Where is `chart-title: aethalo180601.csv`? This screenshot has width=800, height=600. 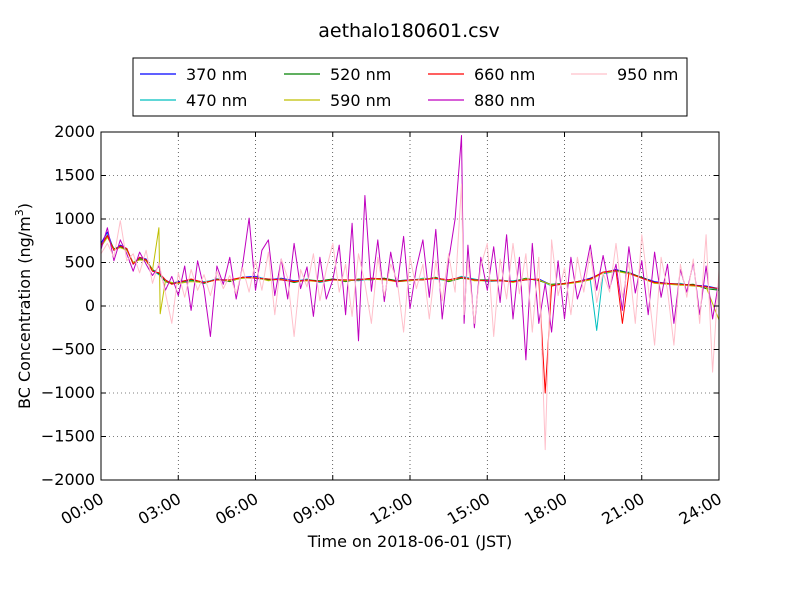 chart-title: aethalo180601.csv is located at coordinates (409, 31).